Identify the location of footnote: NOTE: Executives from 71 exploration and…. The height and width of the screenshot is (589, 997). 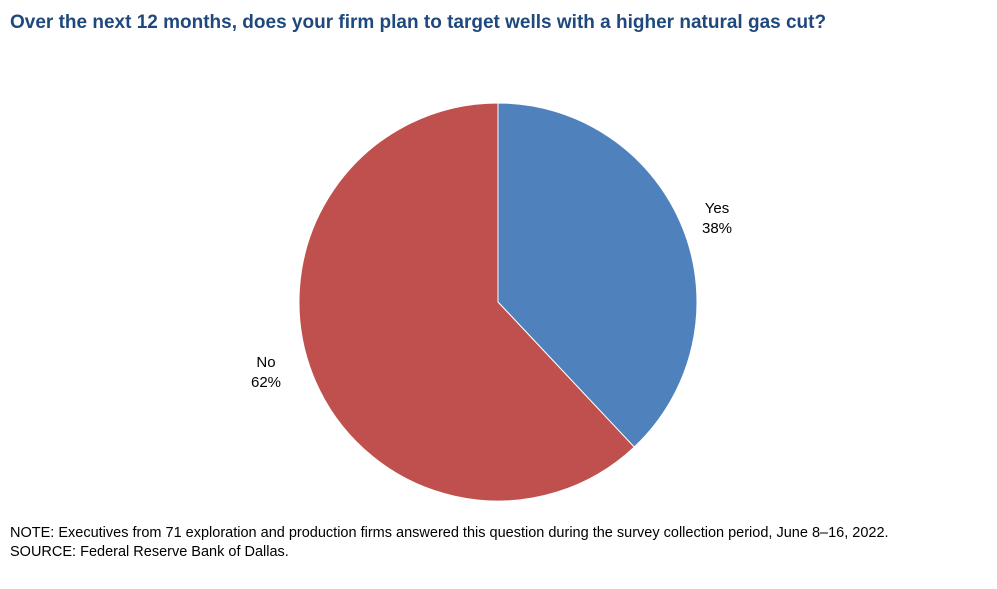
(486, 543).